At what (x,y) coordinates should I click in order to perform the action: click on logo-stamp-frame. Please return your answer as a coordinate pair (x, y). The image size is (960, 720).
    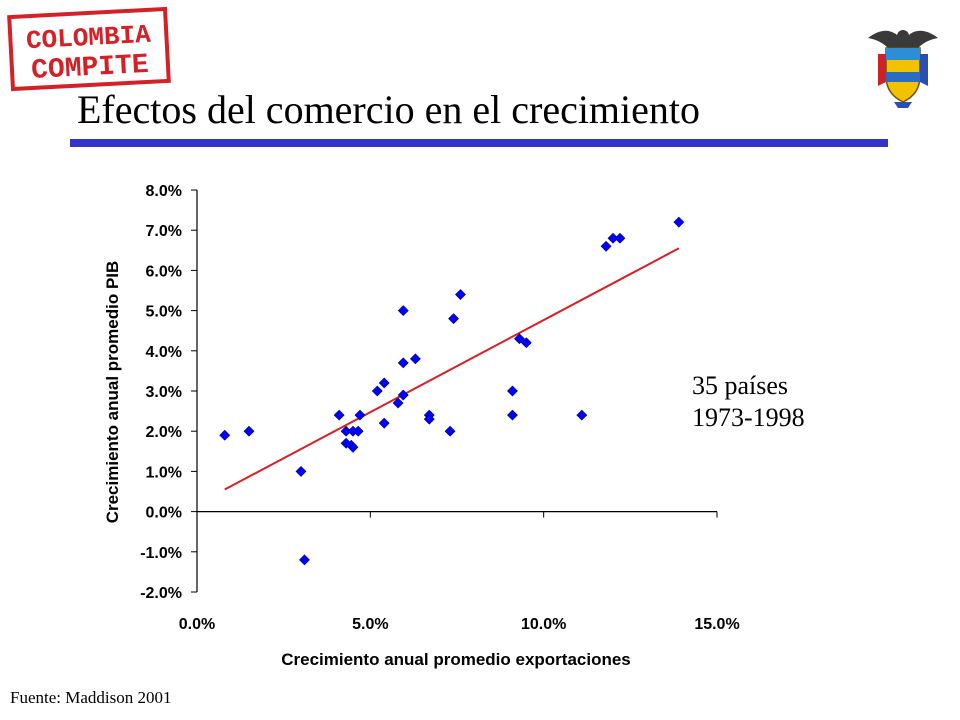
    Looking at the image, I should click on (89, 49).